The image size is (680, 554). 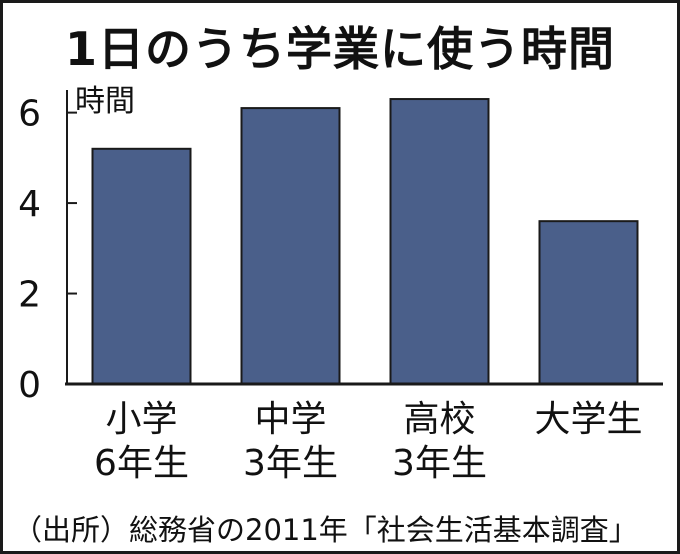 I want to click on x-tick-label: 大学生, so click(x=588, y=419).